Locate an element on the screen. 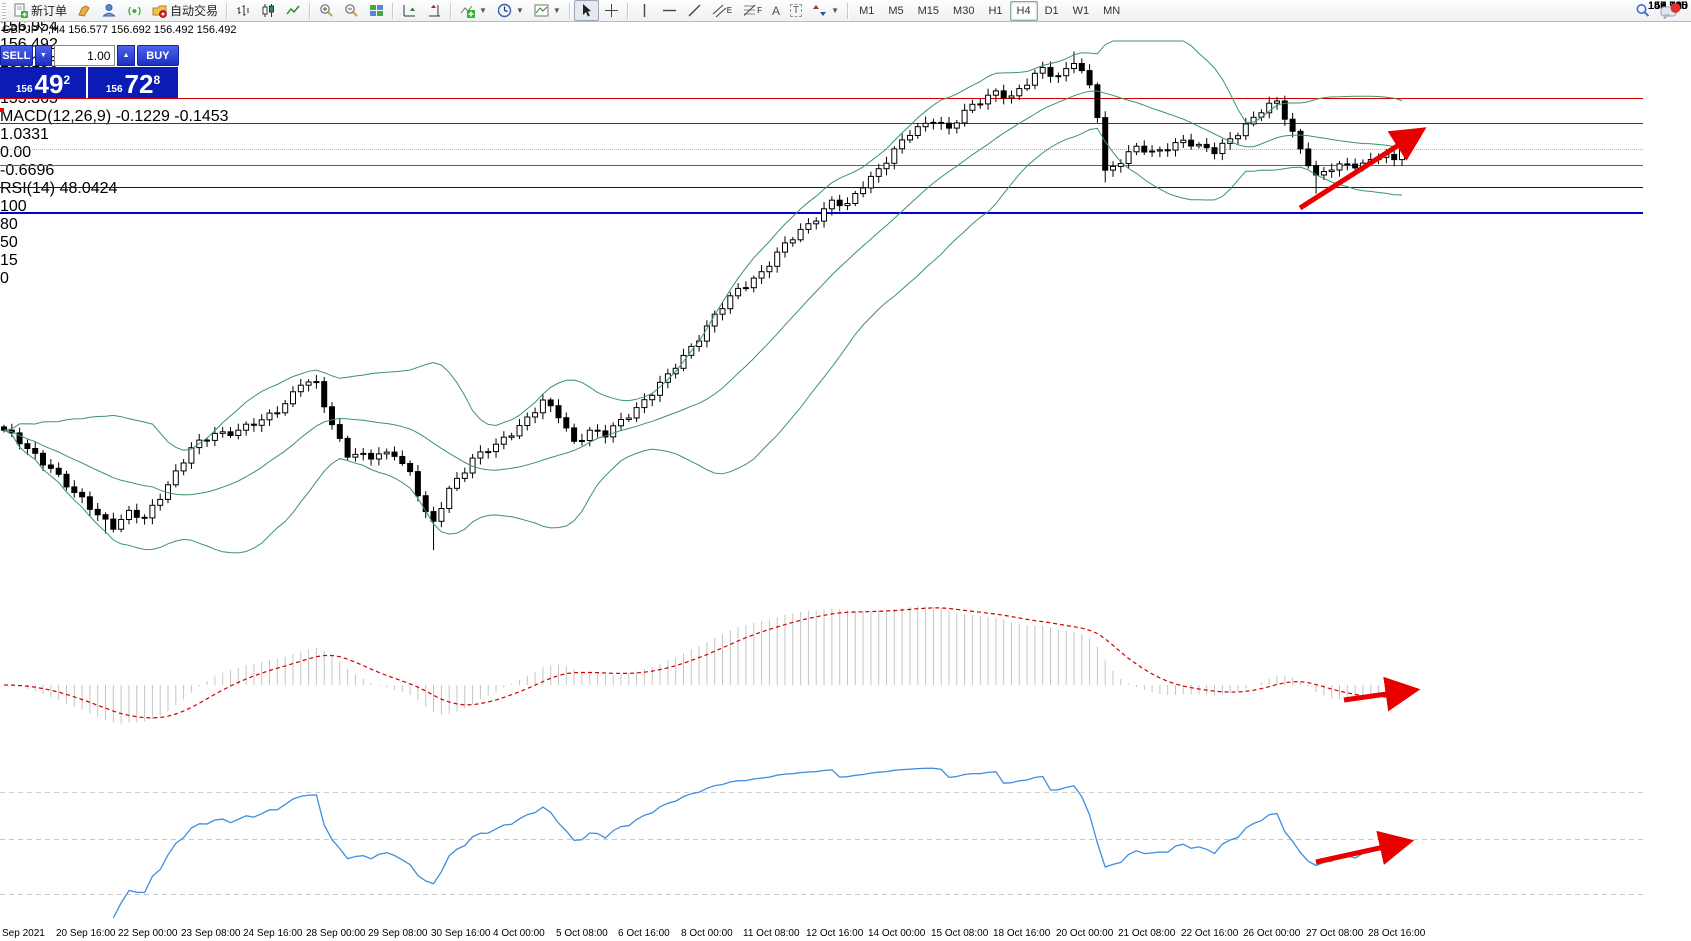  trendline-tool-button is located at coordinates (694, 10).